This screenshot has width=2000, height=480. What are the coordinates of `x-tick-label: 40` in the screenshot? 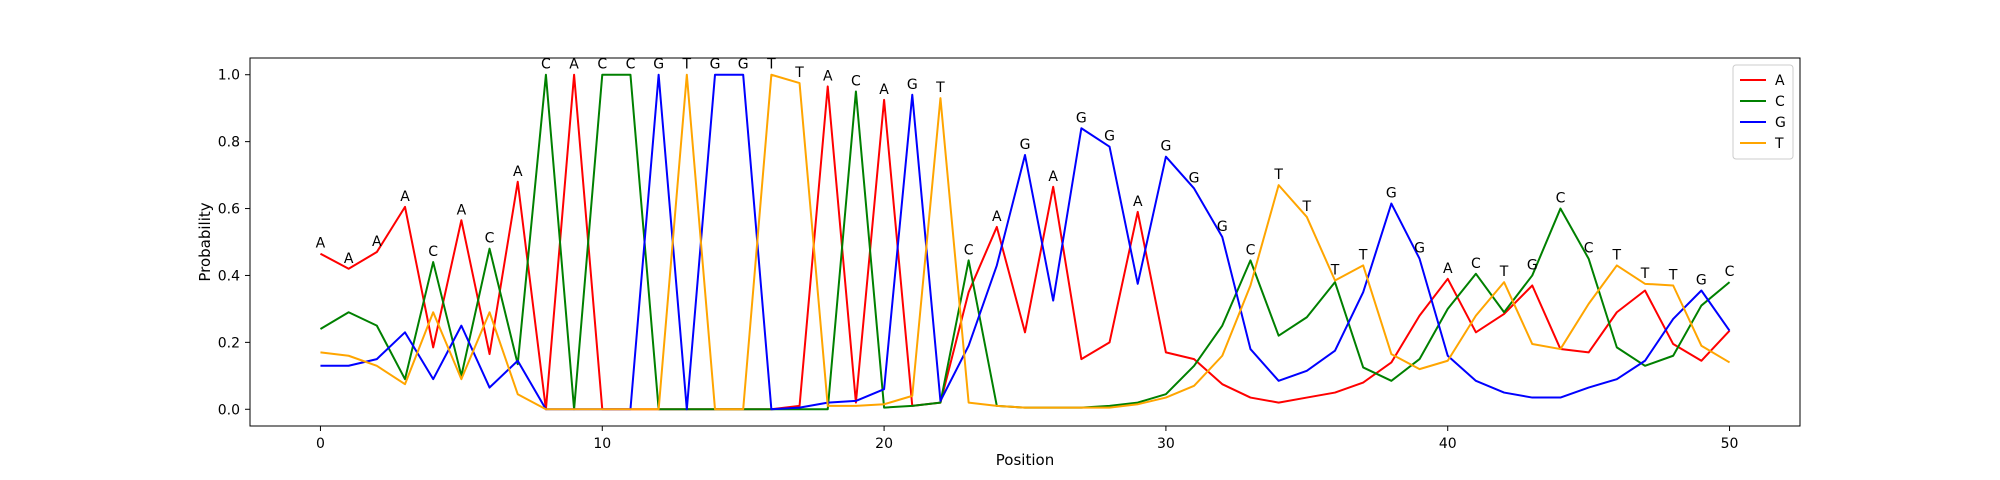 It's located at (1448, 444).